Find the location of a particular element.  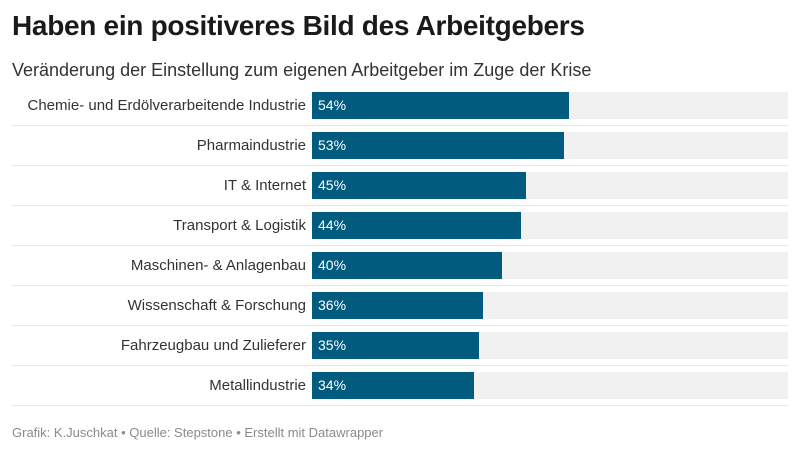

bar-row: Transport & Logistik 44% is located at coordinates (400, 226).